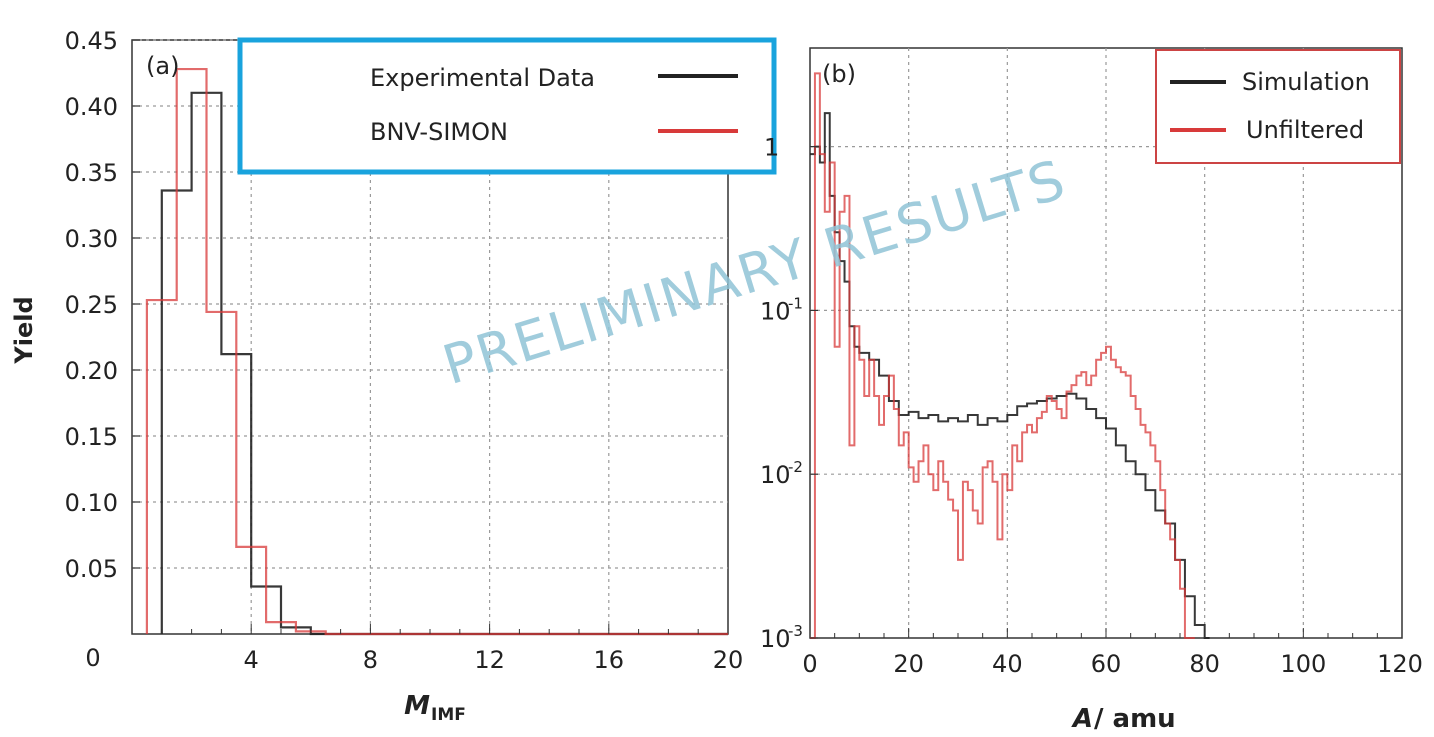 This screenshot has height=737, width=1434. Describe the element at coordinates (1305, 130) in the screenshot. I see `legend-entry-unfiltered: Unfiltered` at that location.